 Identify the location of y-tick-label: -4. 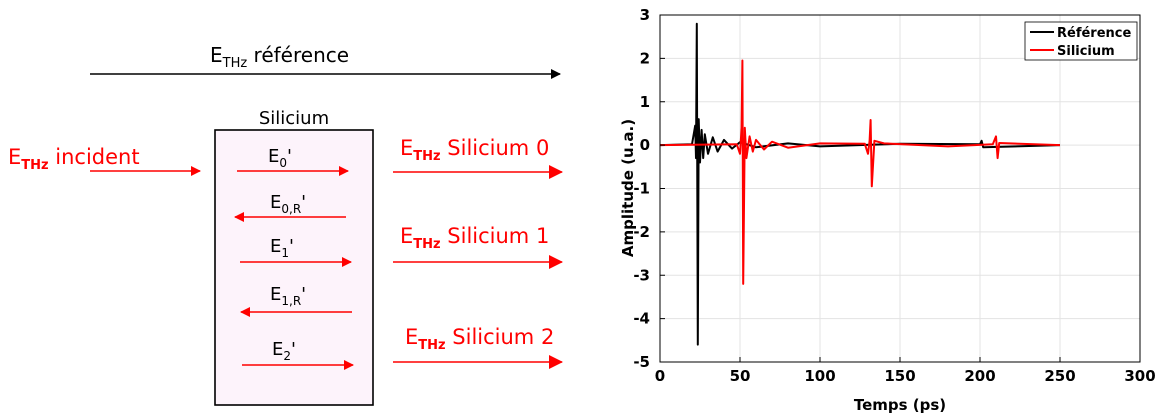
(641, 319).